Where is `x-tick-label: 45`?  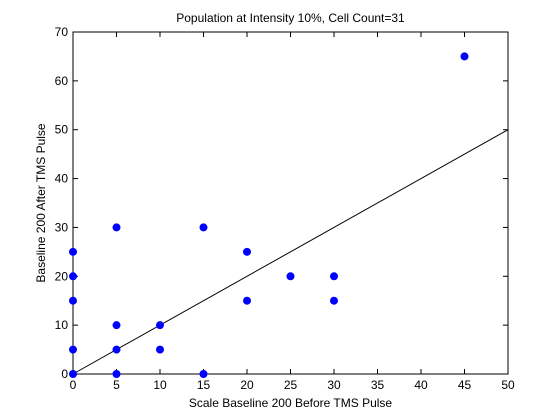 x-tick-label: 45 is located at coordinates (465, 385).